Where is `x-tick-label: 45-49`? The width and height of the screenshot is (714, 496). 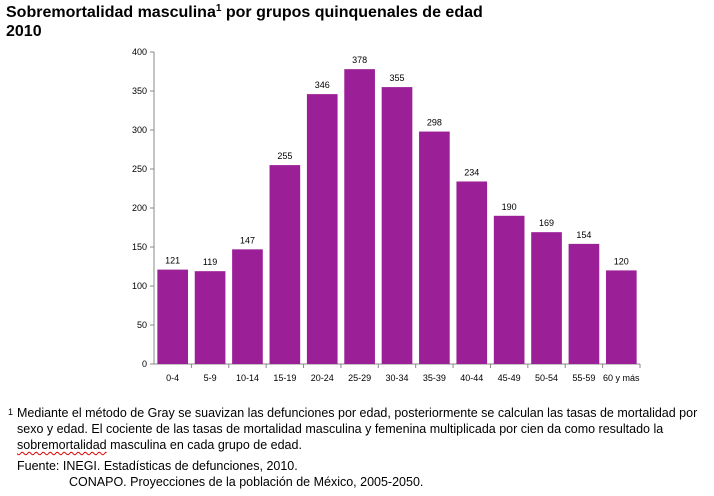 x-tick-label: 45-49 is located at coordinates (509, 378).